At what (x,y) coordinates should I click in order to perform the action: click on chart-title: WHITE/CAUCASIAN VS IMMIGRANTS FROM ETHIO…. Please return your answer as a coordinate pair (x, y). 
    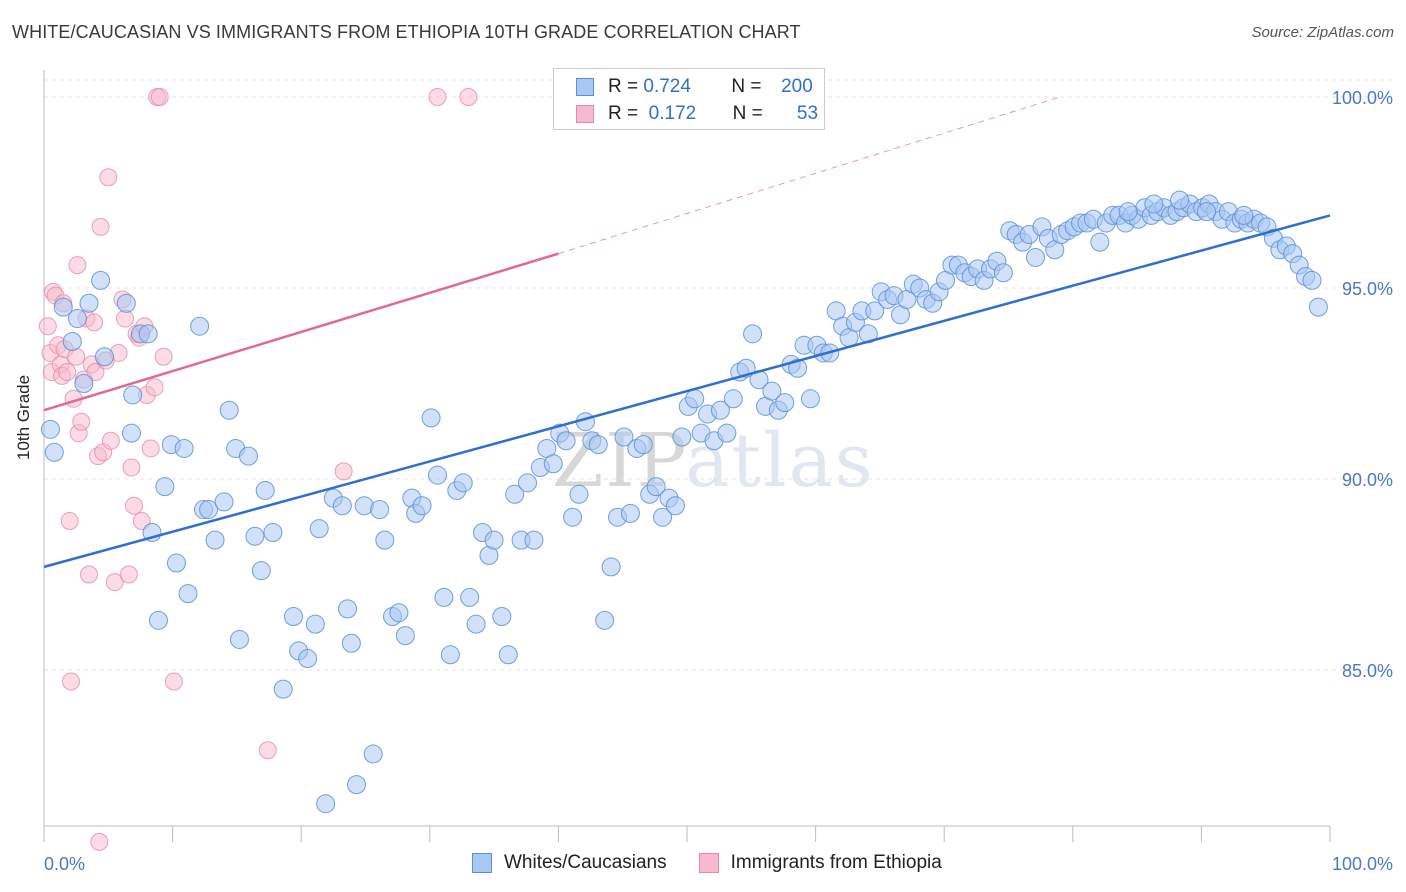
    Looking at the image, I should click on (406, 32).